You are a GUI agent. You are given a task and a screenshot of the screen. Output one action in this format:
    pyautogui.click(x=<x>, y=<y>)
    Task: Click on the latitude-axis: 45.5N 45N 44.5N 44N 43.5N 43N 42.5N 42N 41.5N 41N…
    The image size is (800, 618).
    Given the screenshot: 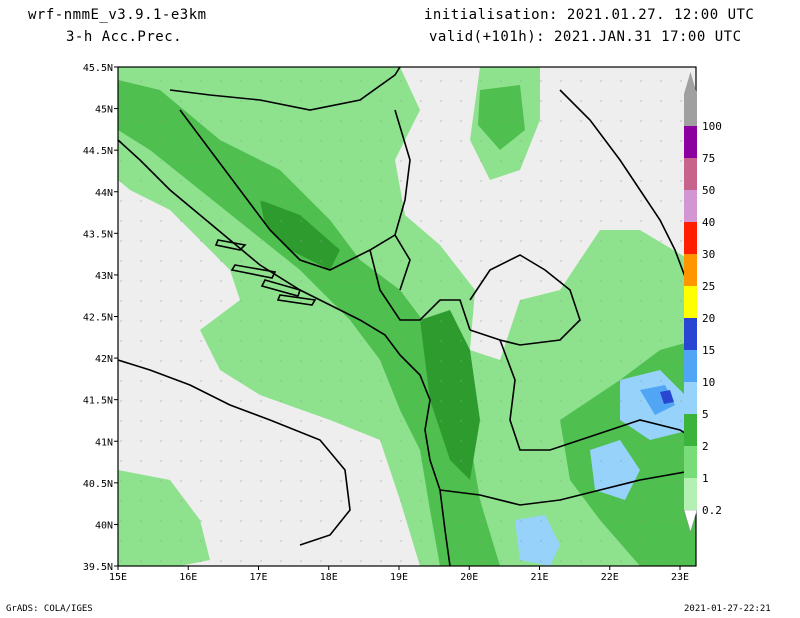 What is the action you would take?
    pyautogui.click(x=100, y=318)
    